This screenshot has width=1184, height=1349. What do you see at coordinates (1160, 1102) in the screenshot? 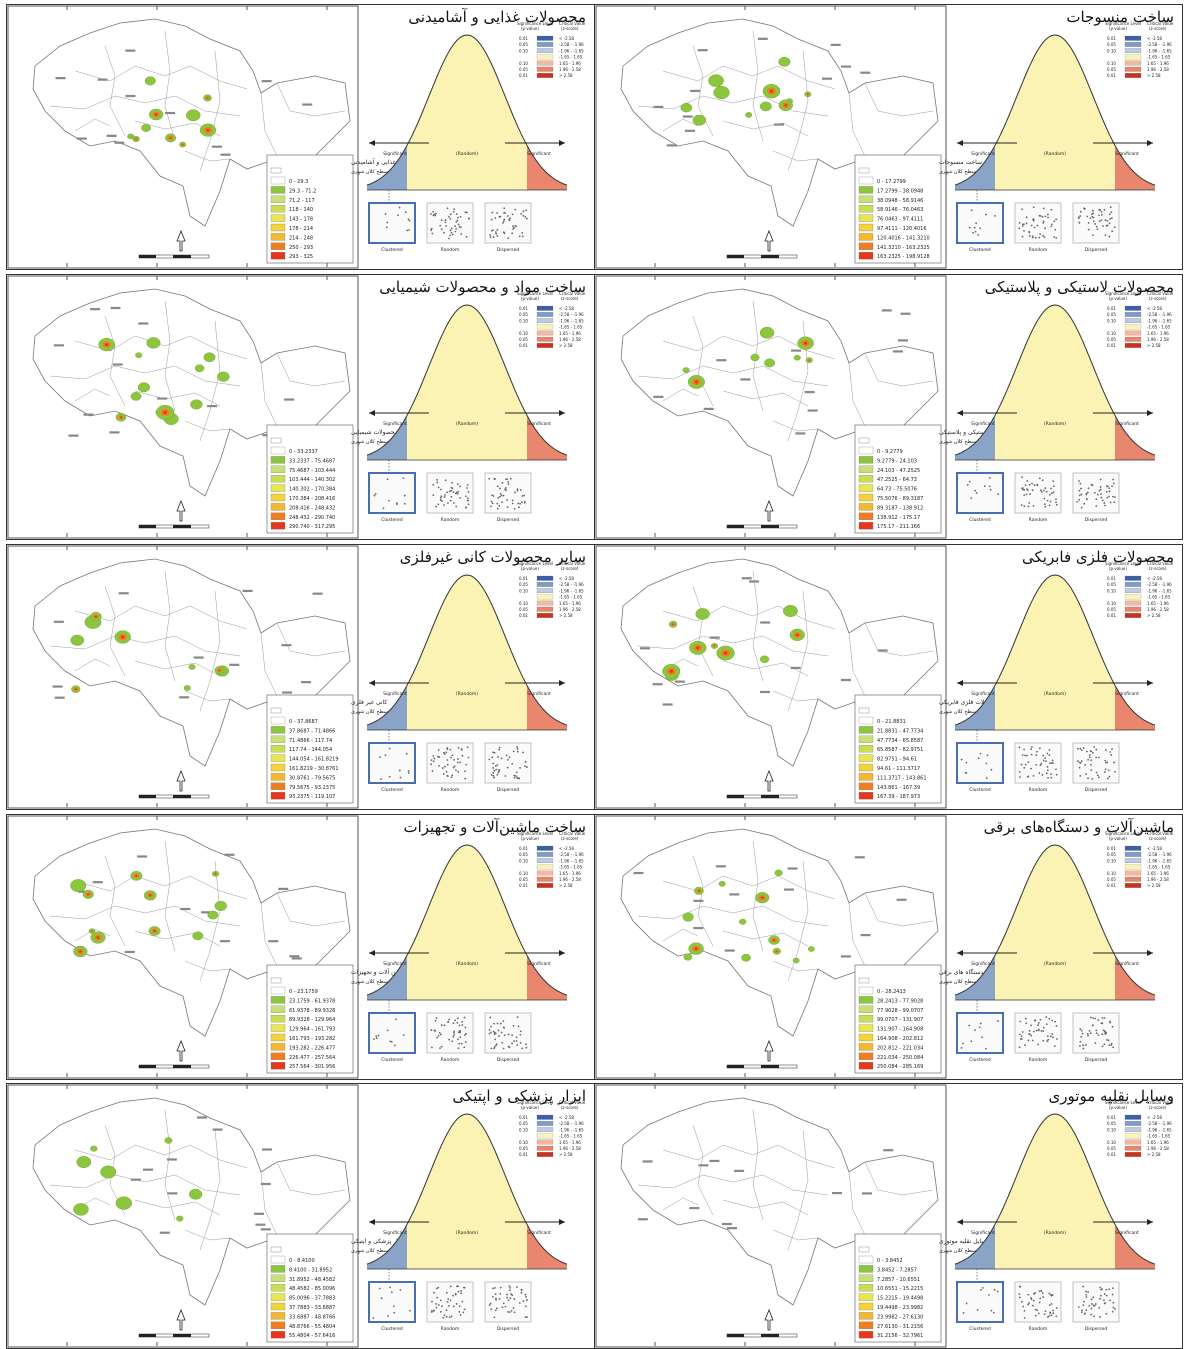
I see `critical-value-header: Critical Value` at bounding box center [1160, 1102].